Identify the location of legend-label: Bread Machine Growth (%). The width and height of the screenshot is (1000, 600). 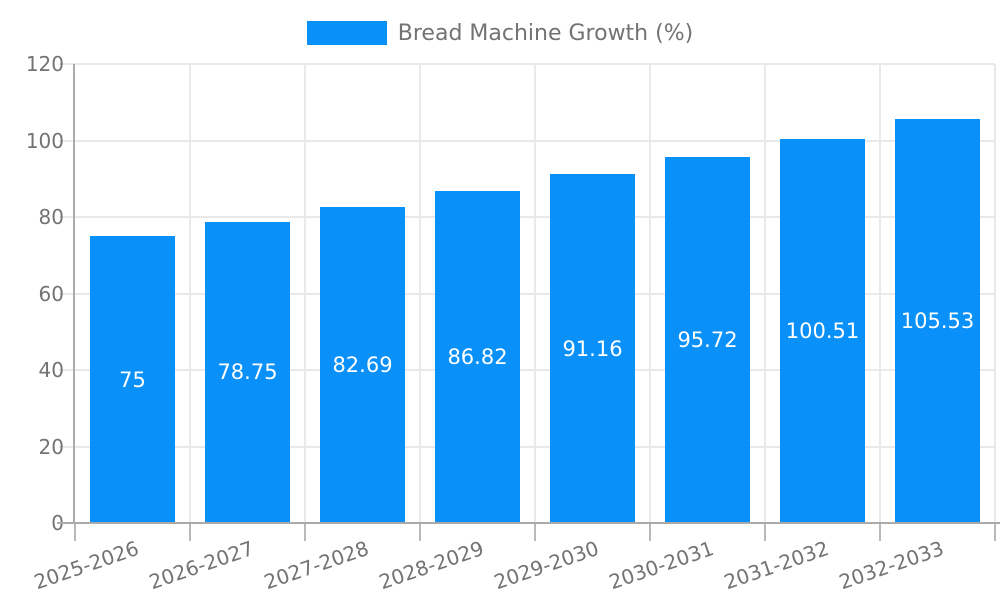
(545, 33).